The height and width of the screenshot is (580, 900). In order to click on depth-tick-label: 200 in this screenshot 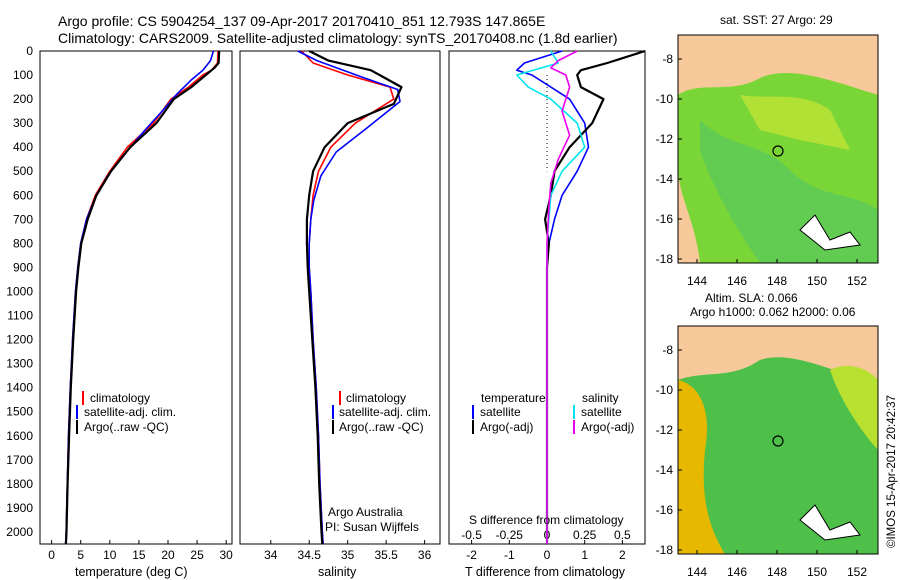, I will do `click(23, 99)`.